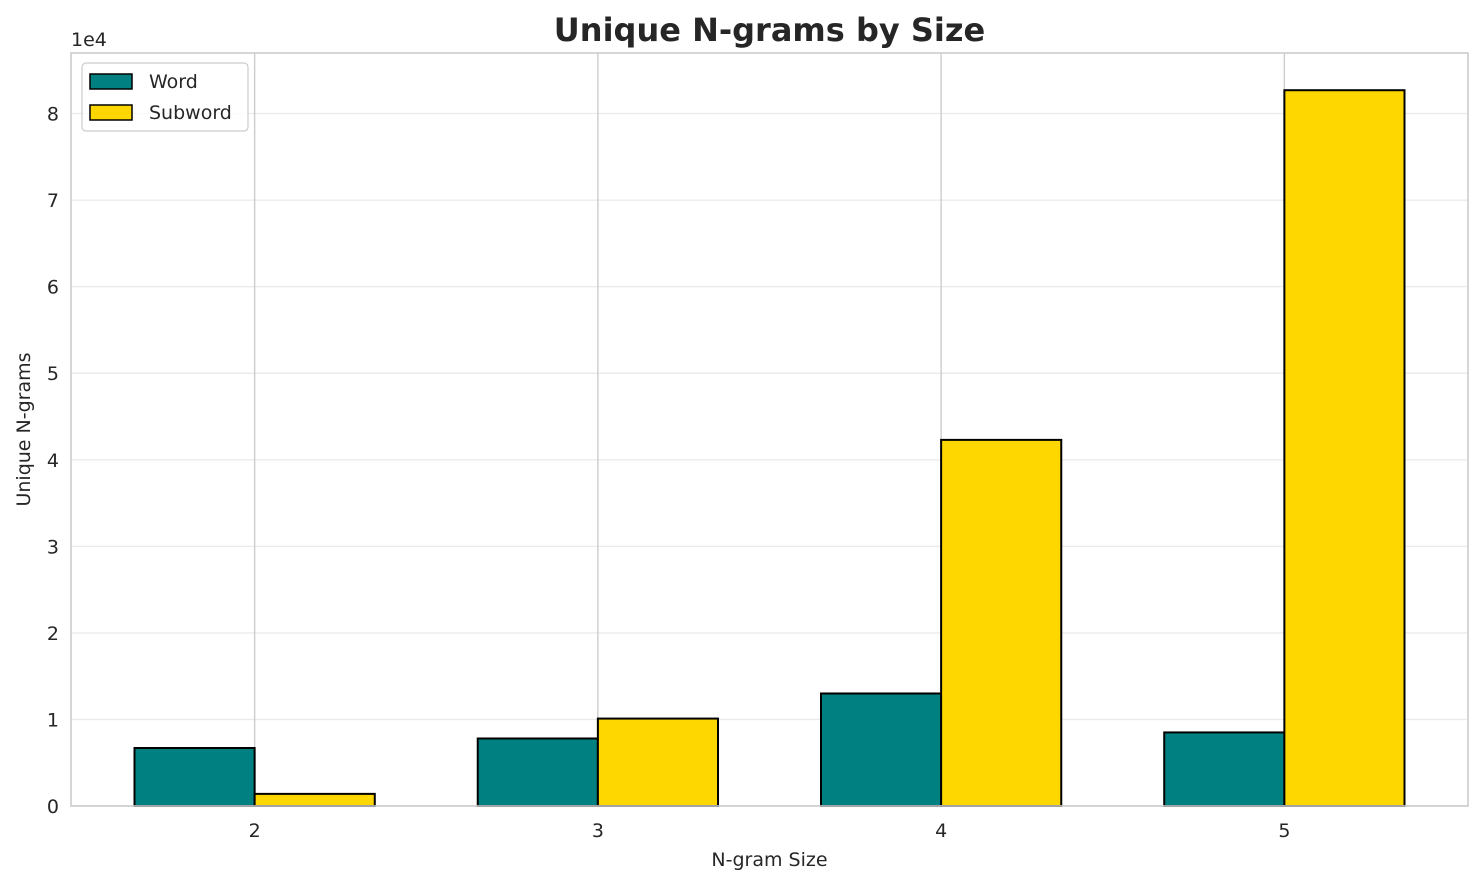  I want to click on y-tick-label: 6, so click(53, 288).